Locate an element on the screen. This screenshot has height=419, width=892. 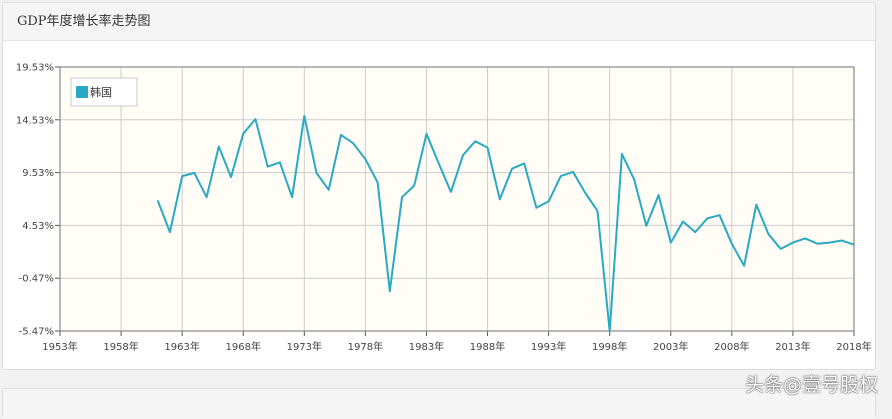
y-tick-label: 14.53% is located at coordinates (35, 120).